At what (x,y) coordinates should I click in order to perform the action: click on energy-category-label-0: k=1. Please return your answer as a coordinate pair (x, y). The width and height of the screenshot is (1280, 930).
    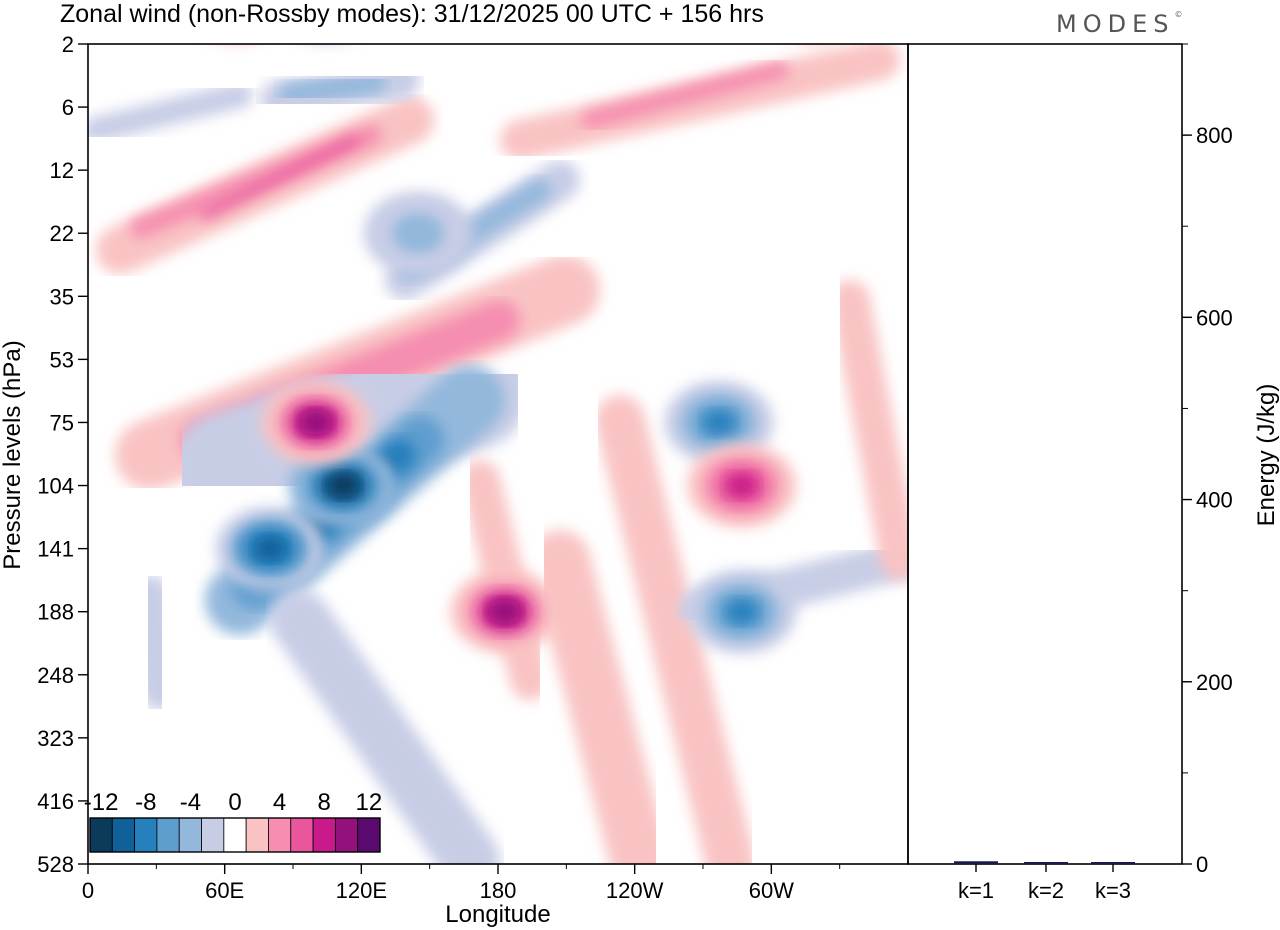
    Looking at the image, I should click on (976, 890).